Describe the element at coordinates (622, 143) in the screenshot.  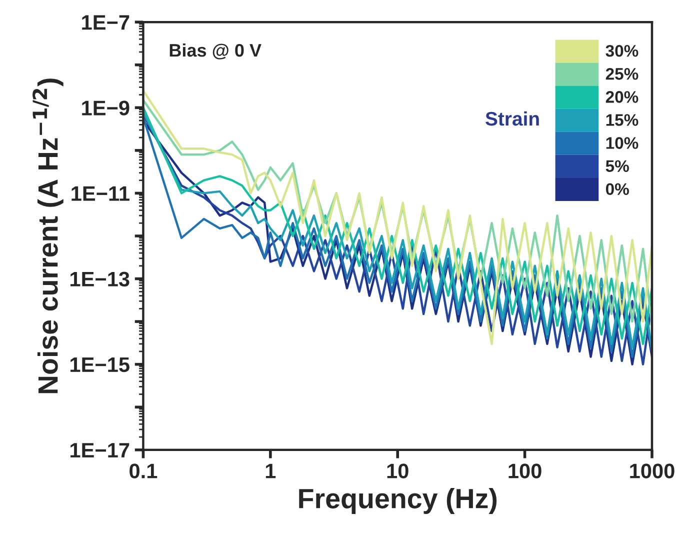
I see `legend-label: 10%` at that location.